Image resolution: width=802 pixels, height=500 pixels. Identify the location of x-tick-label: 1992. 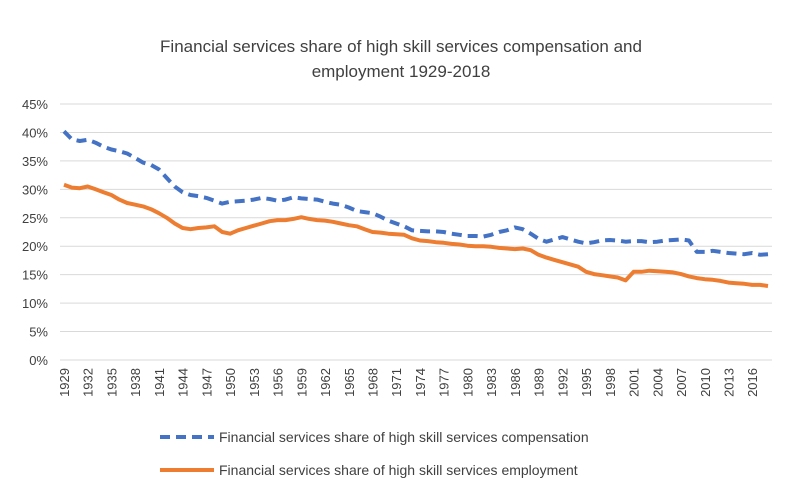
(562, 382).